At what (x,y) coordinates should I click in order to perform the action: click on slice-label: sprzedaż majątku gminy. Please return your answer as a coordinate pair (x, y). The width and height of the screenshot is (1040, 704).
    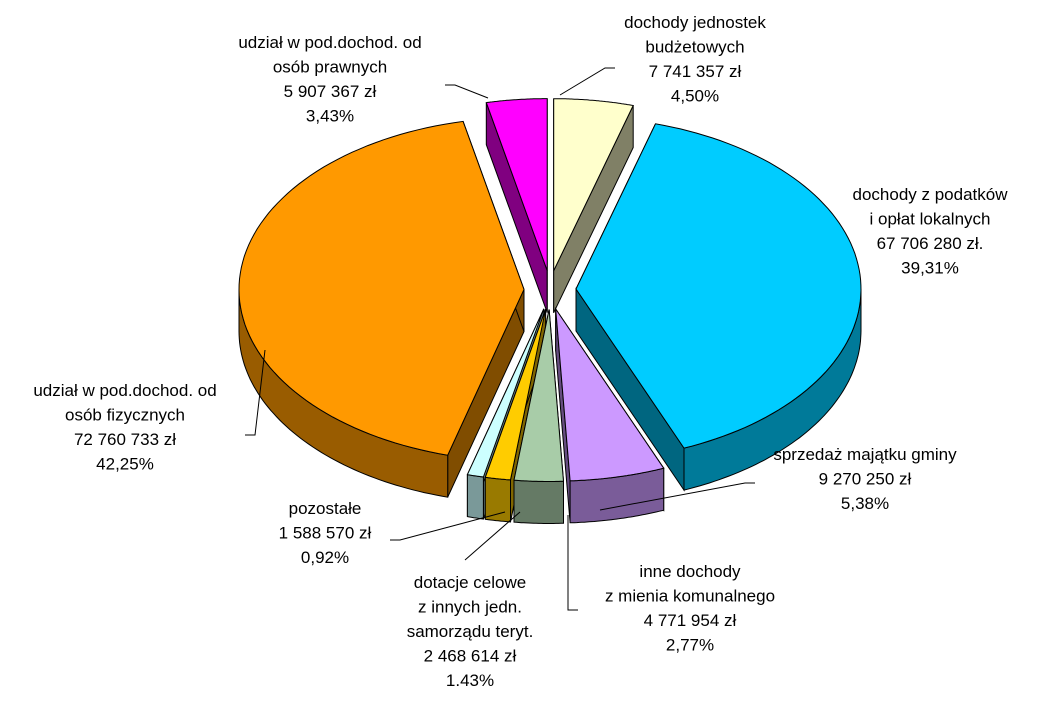
    Looking at the image, I should click on (865, 454).